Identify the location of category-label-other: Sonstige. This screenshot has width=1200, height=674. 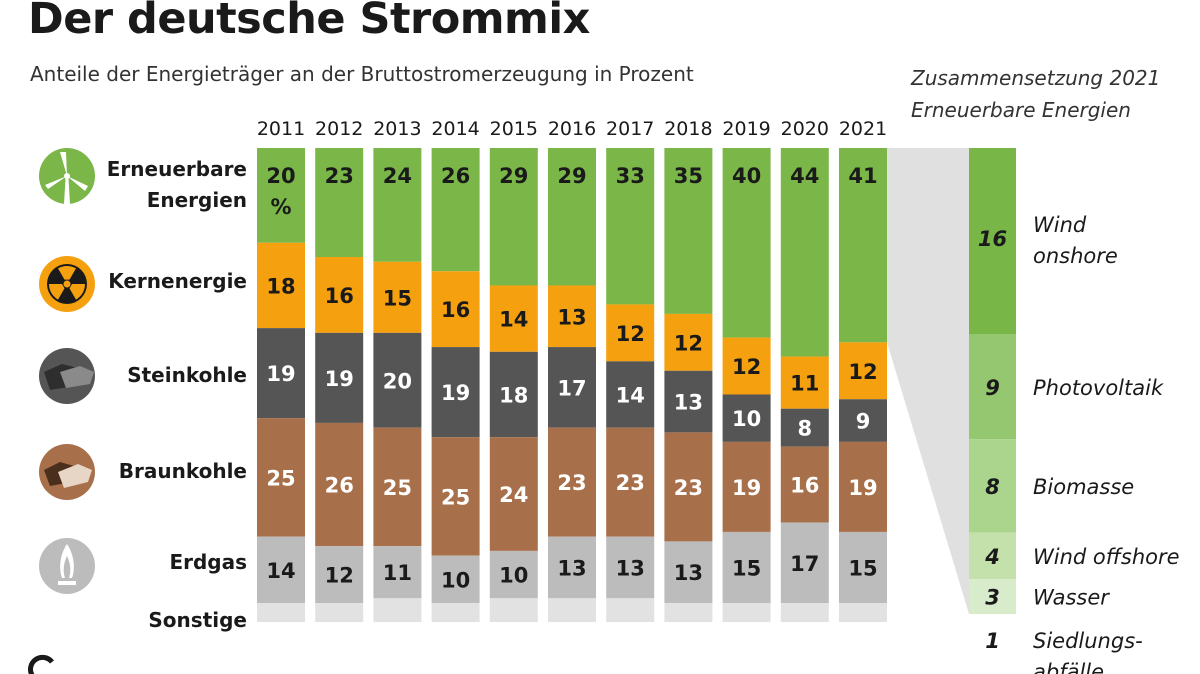
(197, 620).